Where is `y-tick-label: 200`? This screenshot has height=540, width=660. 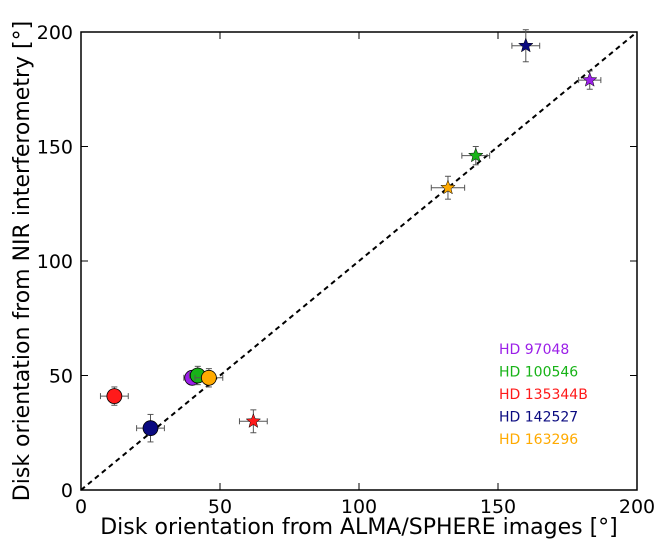
y-tick-label: 200 is located at coordinates (55, 33).